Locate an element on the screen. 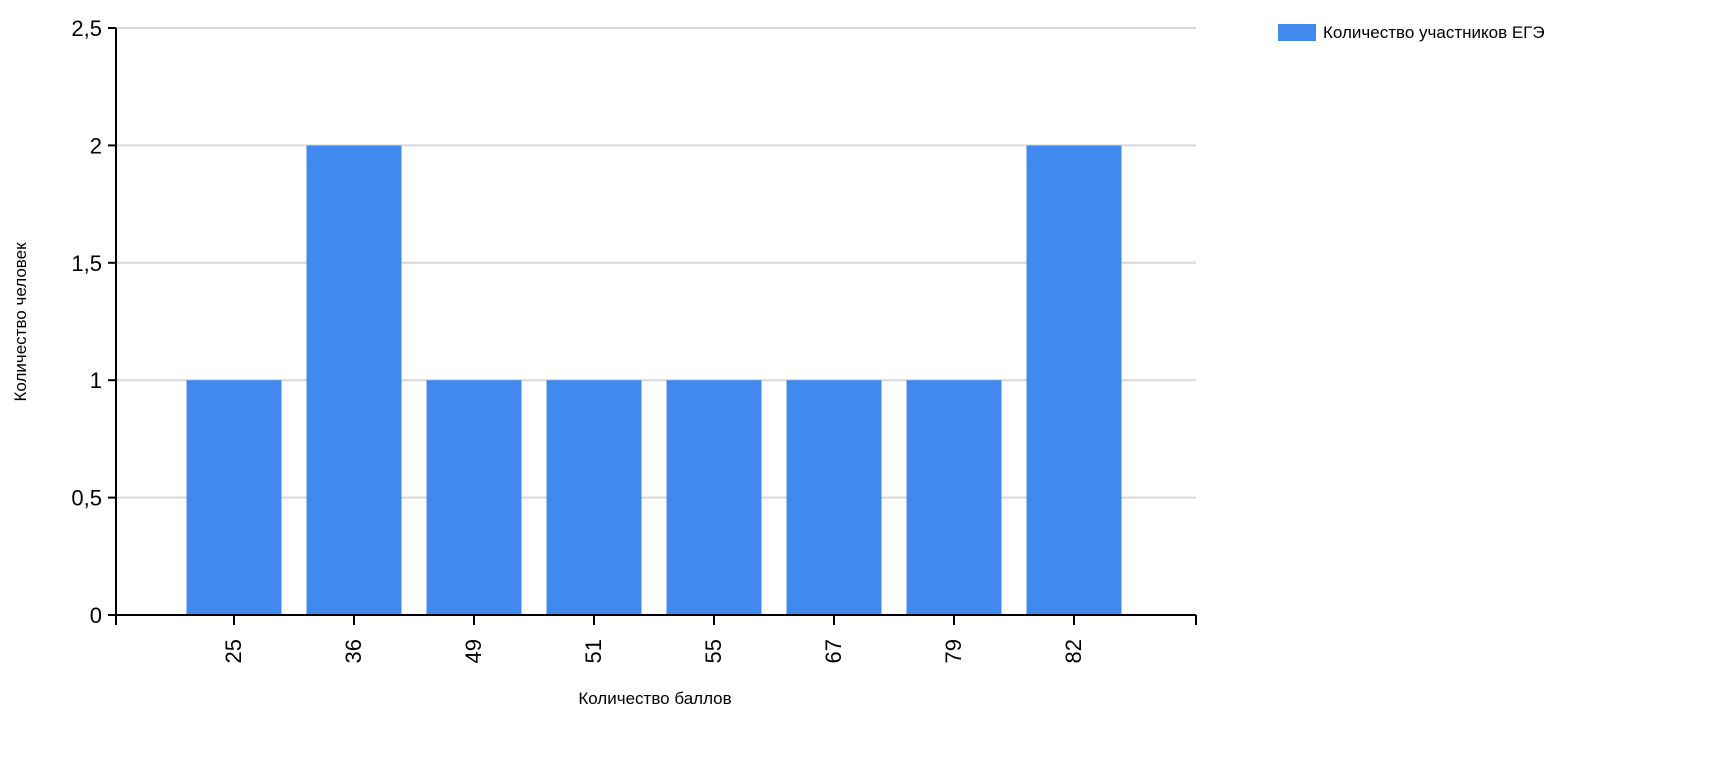 The width and height of the screenshot is (1711, 779). x-tick-label: 49 is located at coordinates (473, 651).